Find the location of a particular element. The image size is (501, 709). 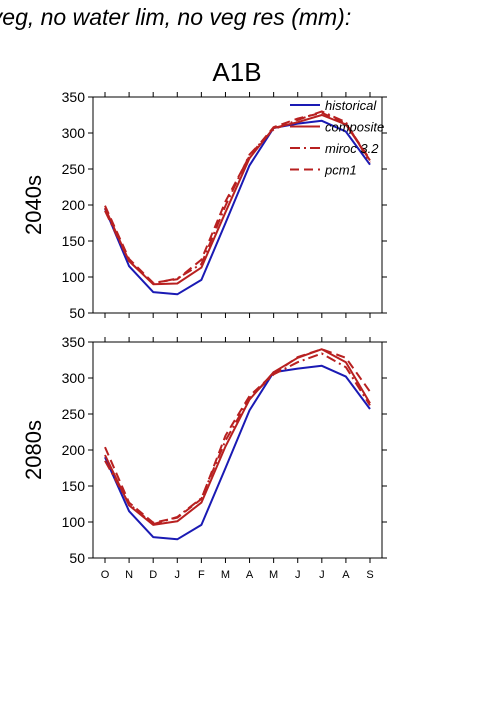

panel-label: 2080s is located at coordinates (33, 450).